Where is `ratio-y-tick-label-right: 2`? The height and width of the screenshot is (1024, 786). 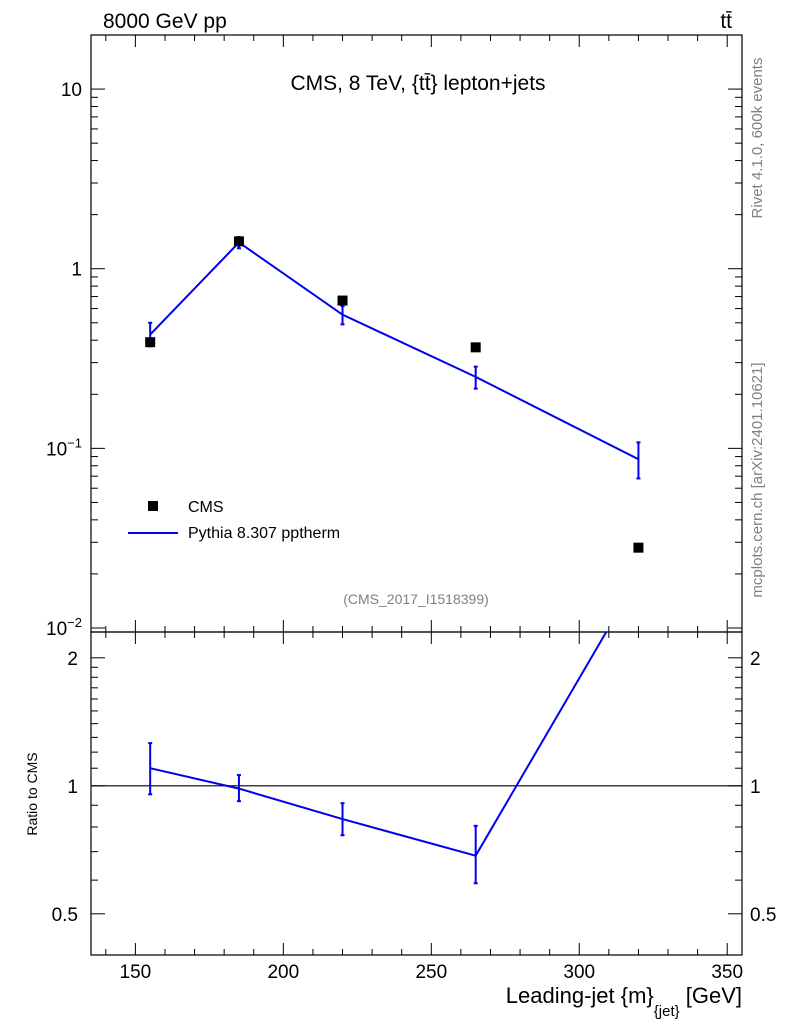 ratio-y-tick-label-right: 2 is located at coordinates (755, 659).